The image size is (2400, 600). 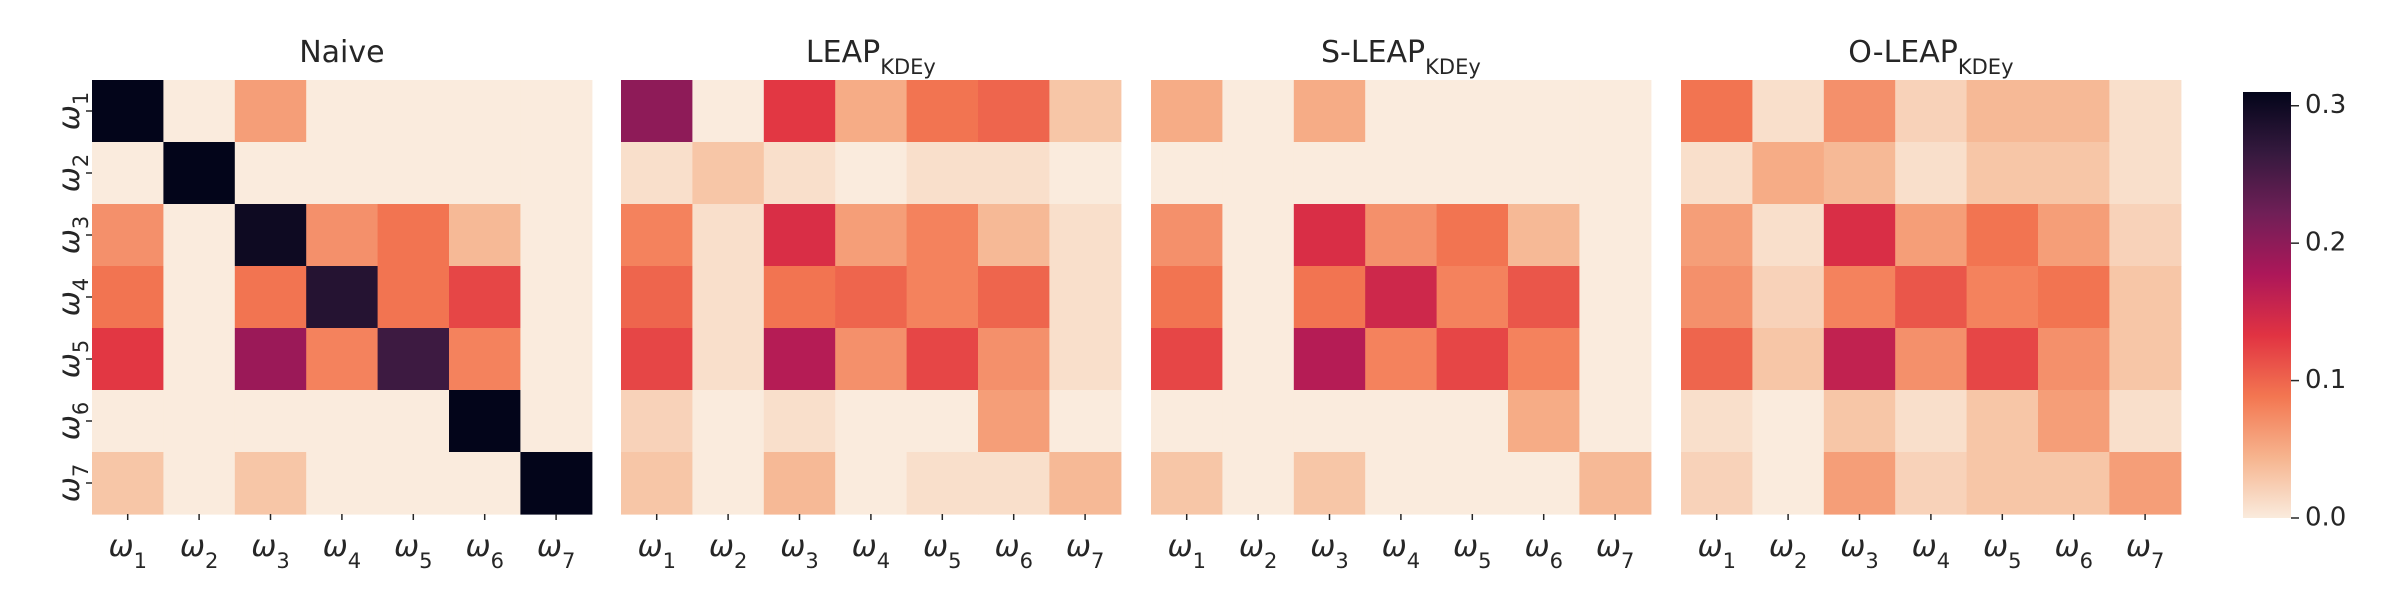 What do you see at coordinates (270, 483) in the screenshot?
I see `heatmap-cell: ω7 × ω3: 0.03` at bounding box center [270, 483].